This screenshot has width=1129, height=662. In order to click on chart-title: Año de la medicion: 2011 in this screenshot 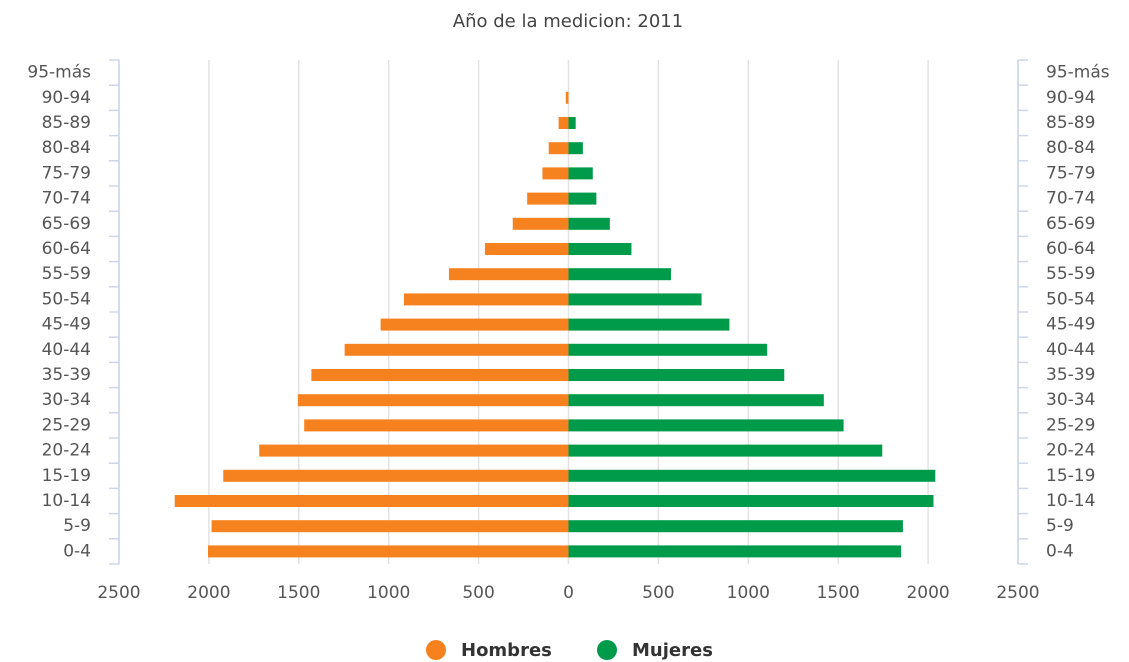, I will do `click(568, 21)`.